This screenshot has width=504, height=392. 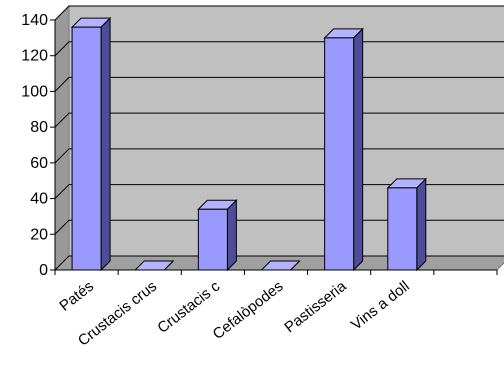 What do you see at coordinates (39, 127) in the screenshot?
I see `y-tick-label: 80` at bounding box center [39, 127].